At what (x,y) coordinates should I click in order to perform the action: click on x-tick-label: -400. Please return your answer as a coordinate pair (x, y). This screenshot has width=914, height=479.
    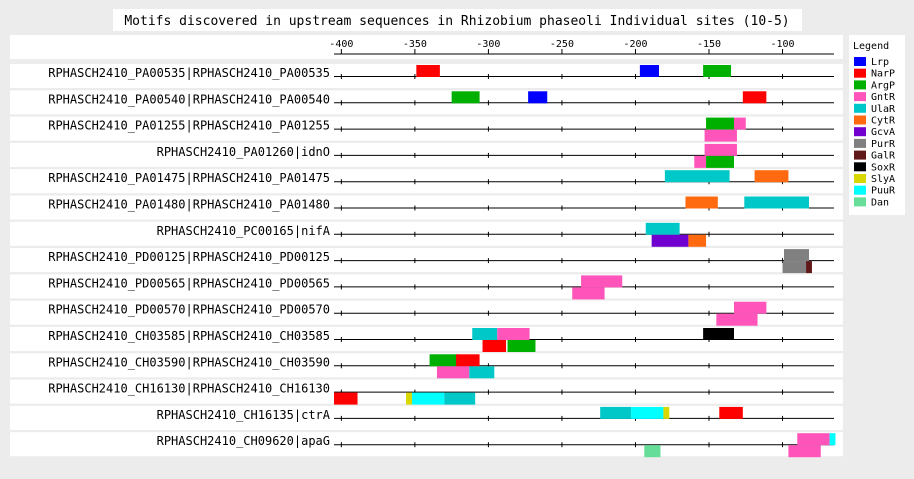
    Looking at the image, I should click on (341, 44).